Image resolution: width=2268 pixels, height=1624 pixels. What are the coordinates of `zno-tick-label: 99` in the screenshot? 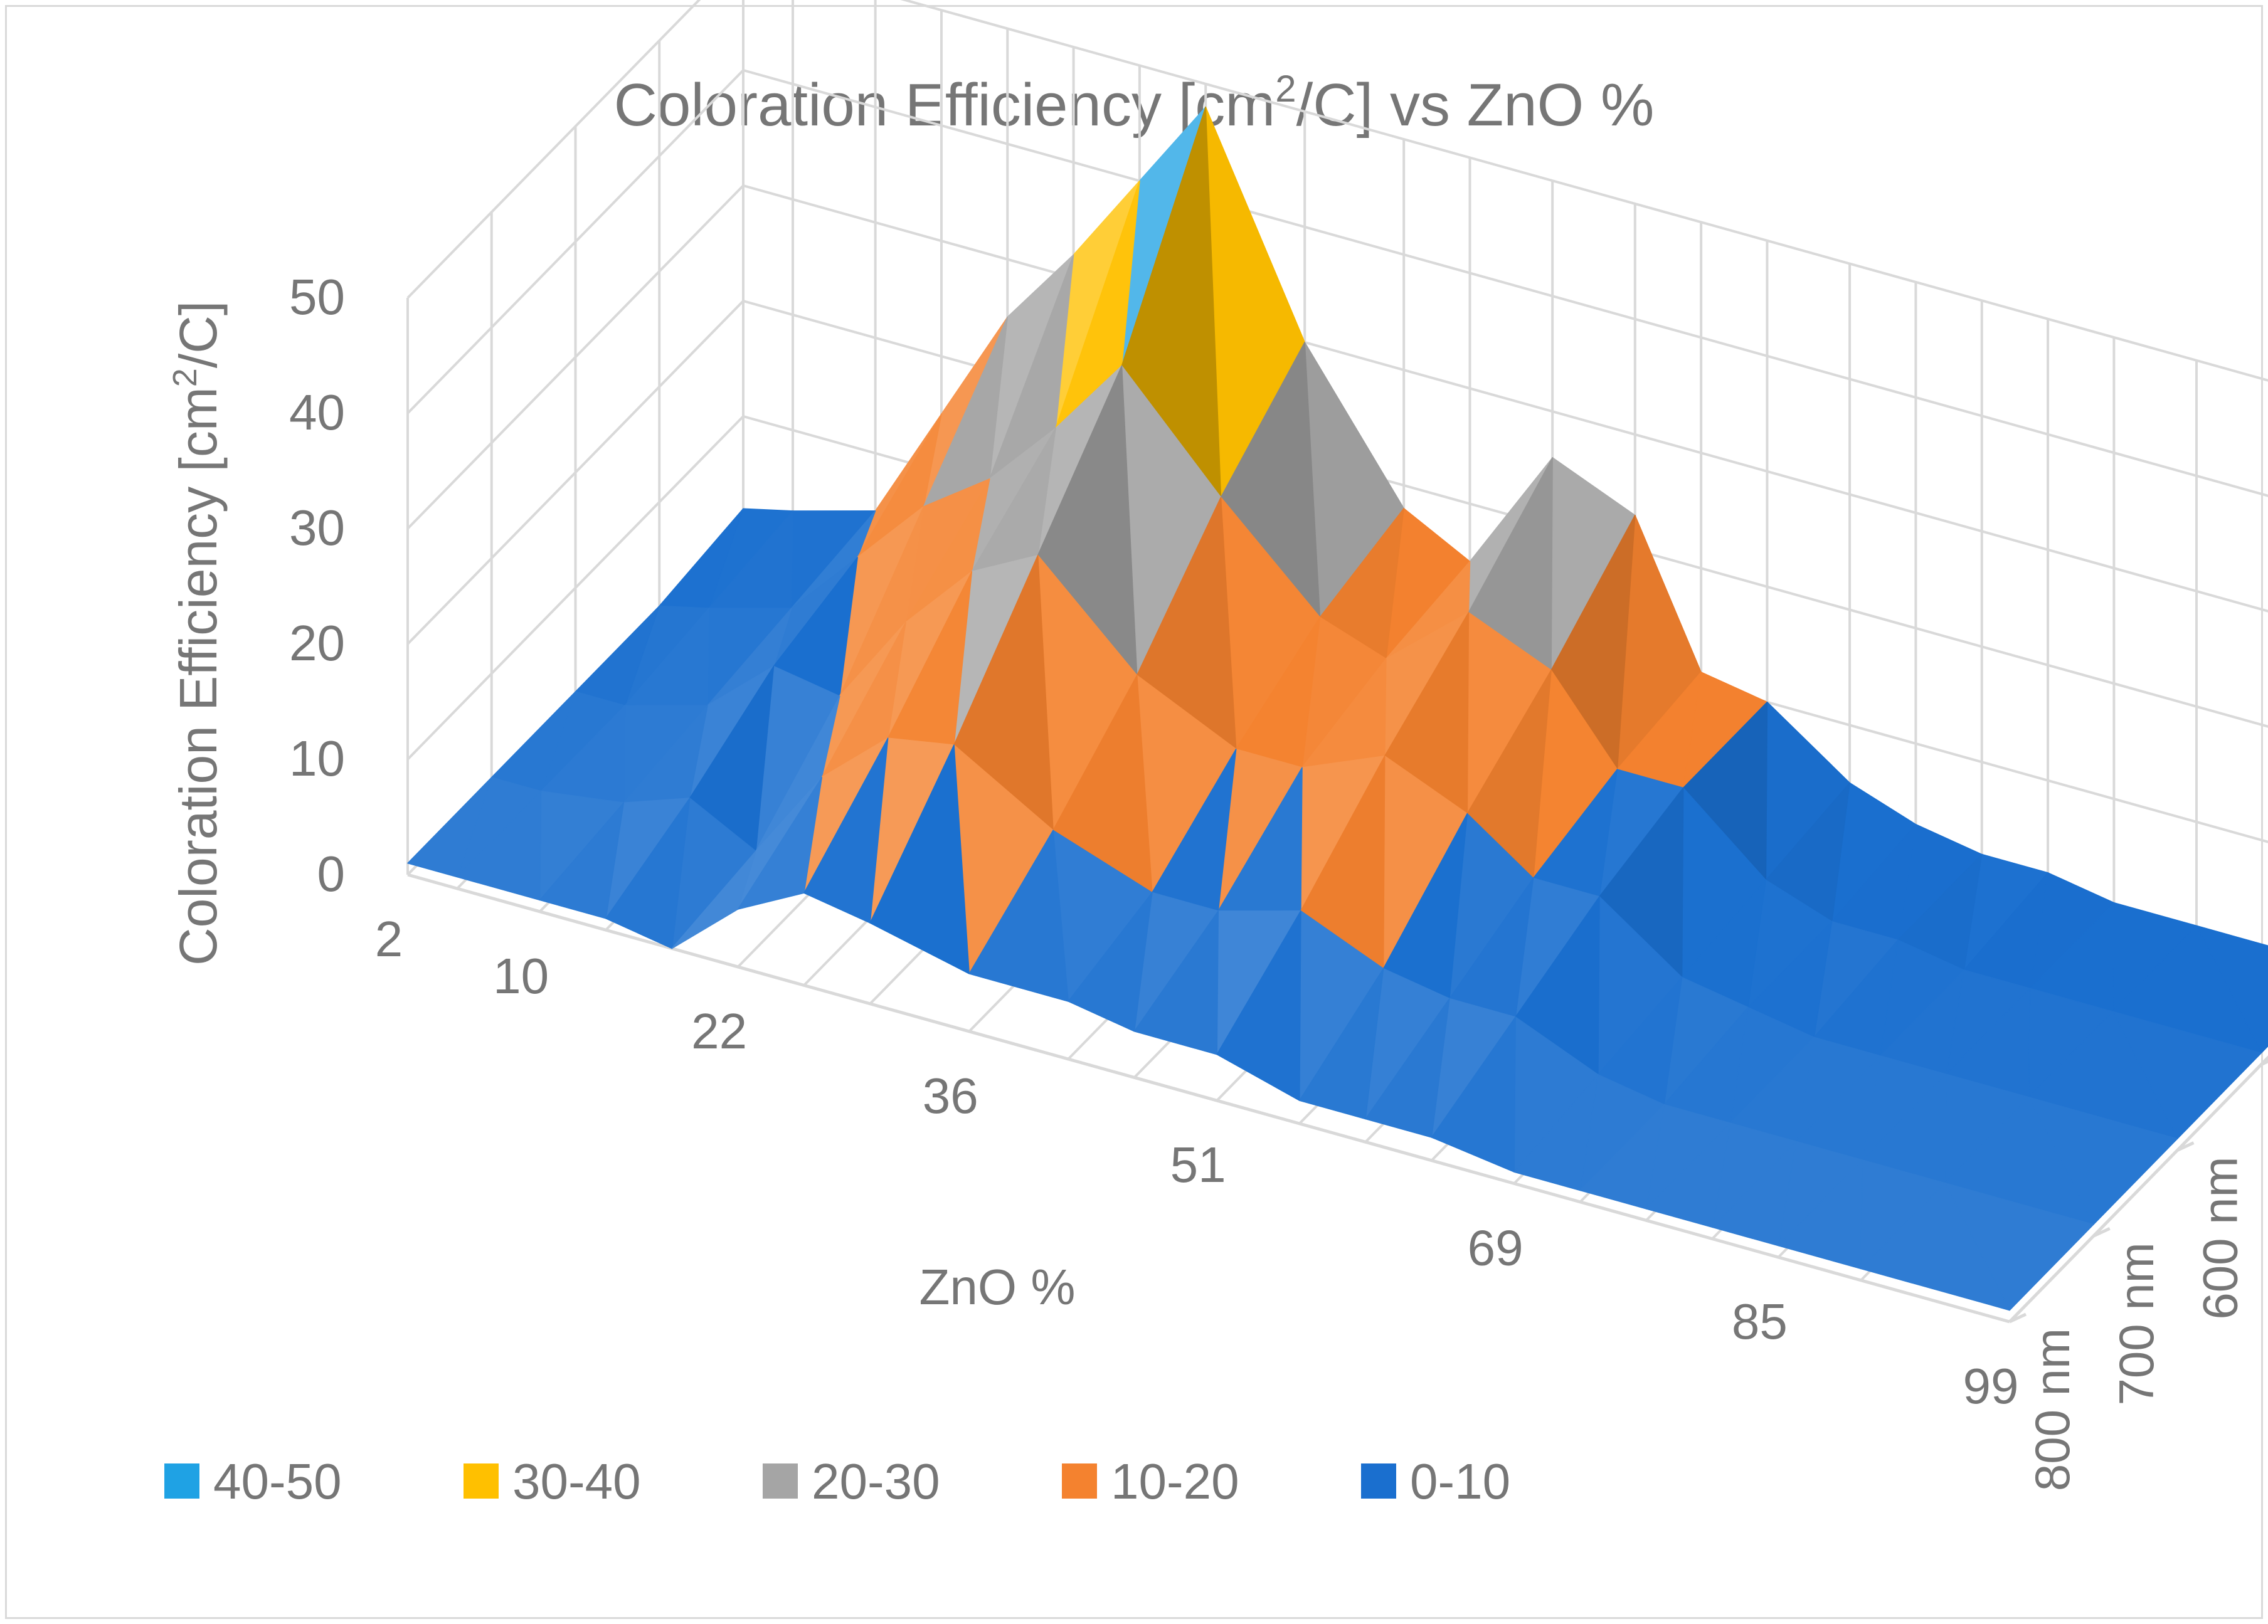 It's located at (1991, 1386).